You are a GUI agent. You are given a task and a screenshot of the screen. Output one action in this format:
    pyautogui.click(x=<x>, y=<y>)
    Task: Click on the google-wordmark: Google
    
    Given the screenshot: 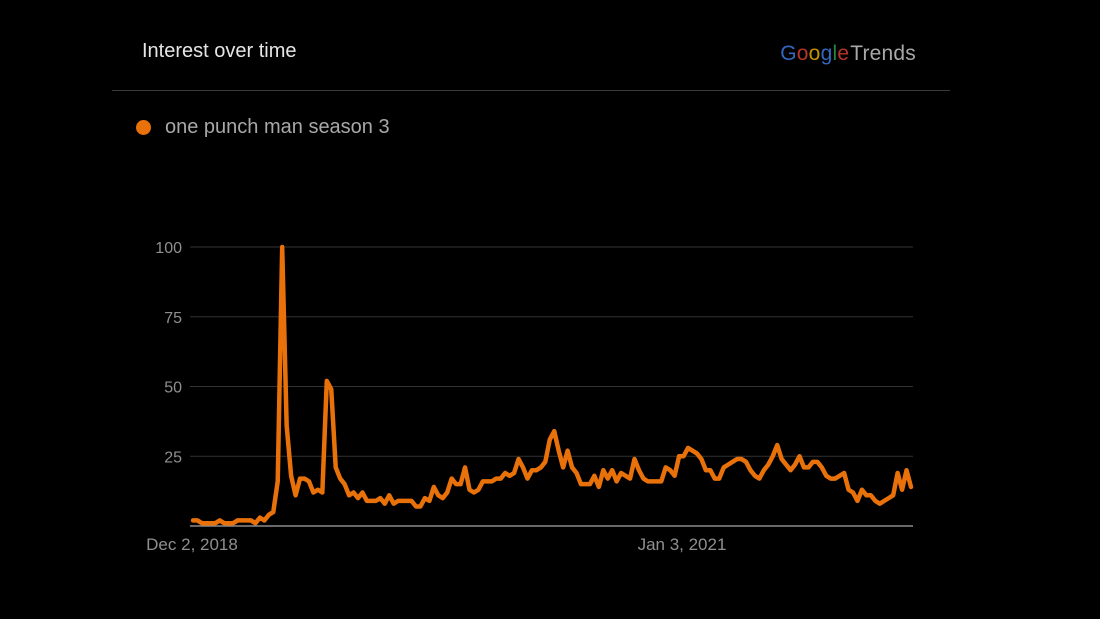 What is the action you would take?
    pyautogui.click(x=815, y=53)
    